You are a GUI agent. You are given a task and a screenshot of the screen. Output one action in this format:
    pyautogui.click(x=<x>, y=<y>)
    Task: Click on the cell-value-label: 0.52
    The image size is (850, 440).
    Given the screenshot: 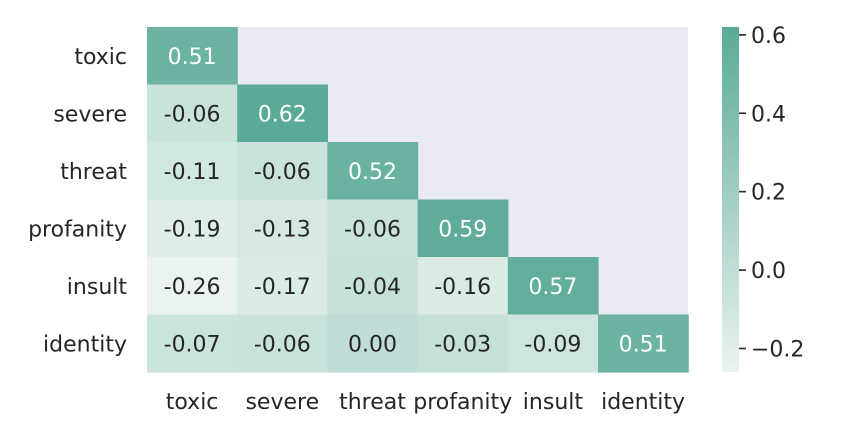 What is the action you would take?
    pyautogui.click(x=372, y=172)
    